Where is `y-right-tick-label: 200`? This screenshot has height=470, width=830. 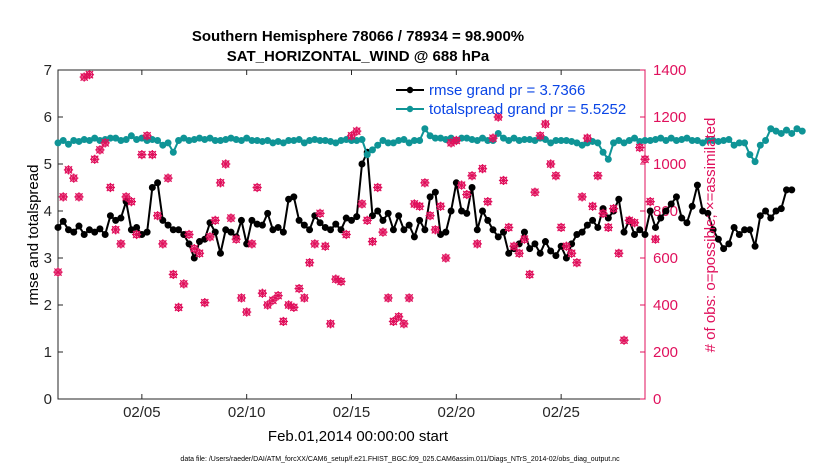 y-right-tick-label: 200 is located at coordinates (665, 352).